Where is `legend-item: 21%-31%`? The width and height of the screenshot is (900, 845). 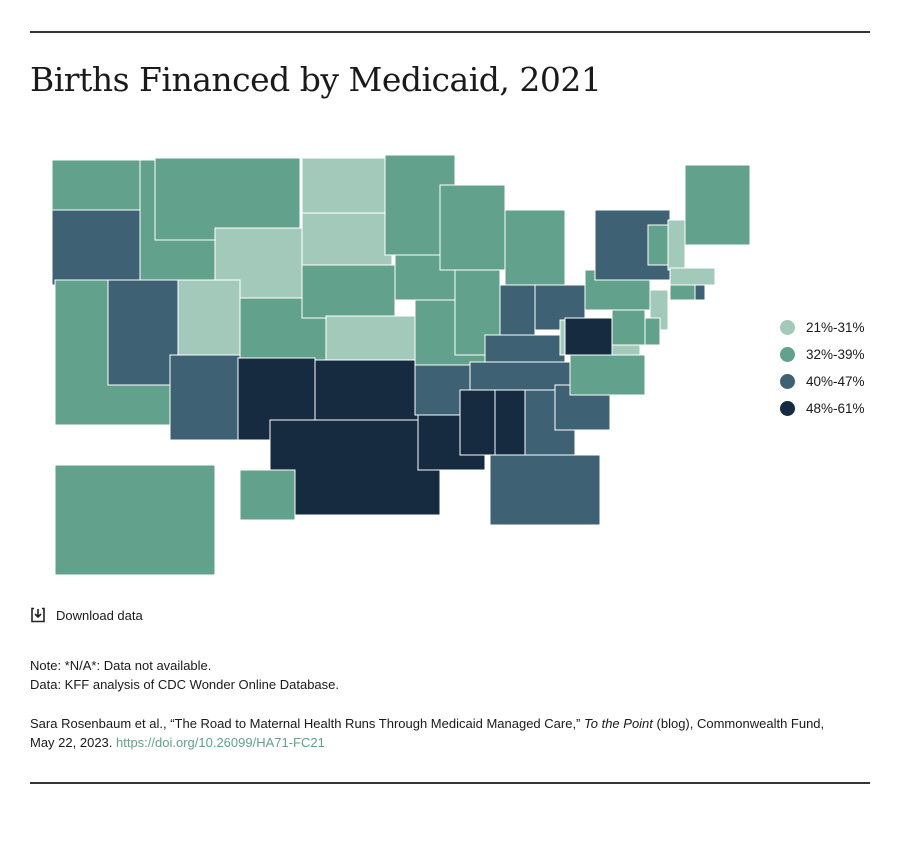
legend-item: 21%-31% is located at coordinates (822, 327).